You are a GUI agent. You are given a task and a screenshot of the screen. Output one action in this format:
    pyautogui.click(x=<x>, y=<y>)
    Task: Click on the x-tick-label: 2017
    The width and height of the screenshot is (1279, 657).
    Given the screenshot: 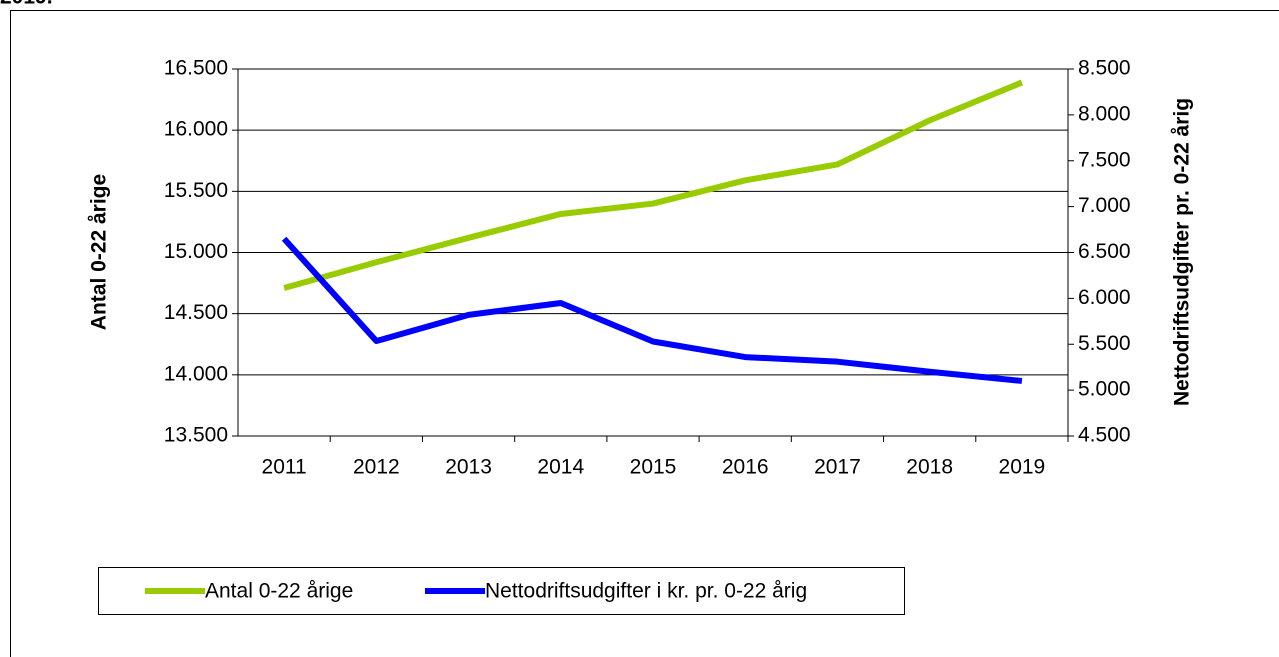 What is the action you would take?
    pyautogui.click(x=837, y=467)
    